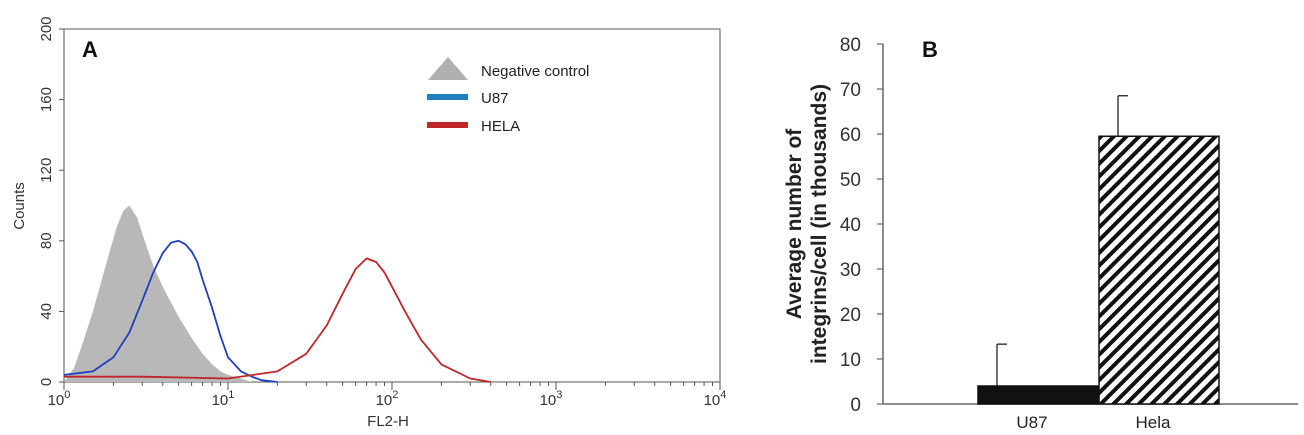  What do you see at coordinates (850, 180) in the screenshot?
I see `y-tick-label: 50` at bounding box center [850, 180].